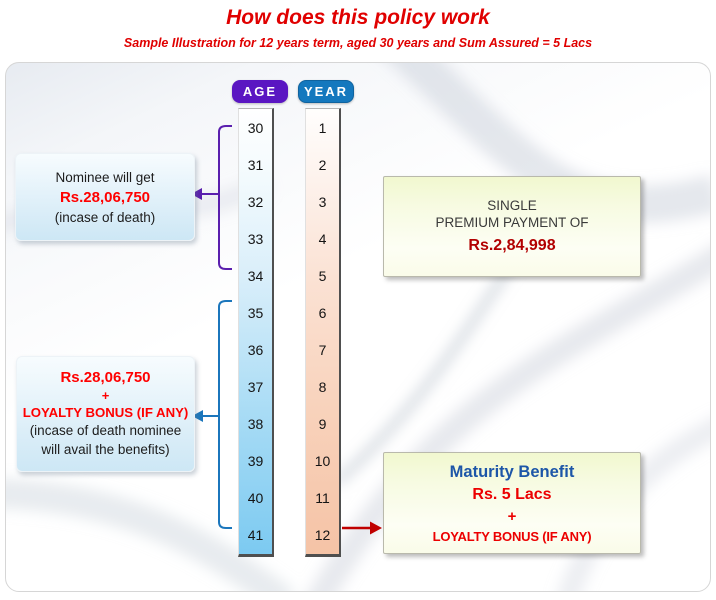 This screenshot has height=600, width=716. I want to click on loyalty-plus: +, so click(105, 395).